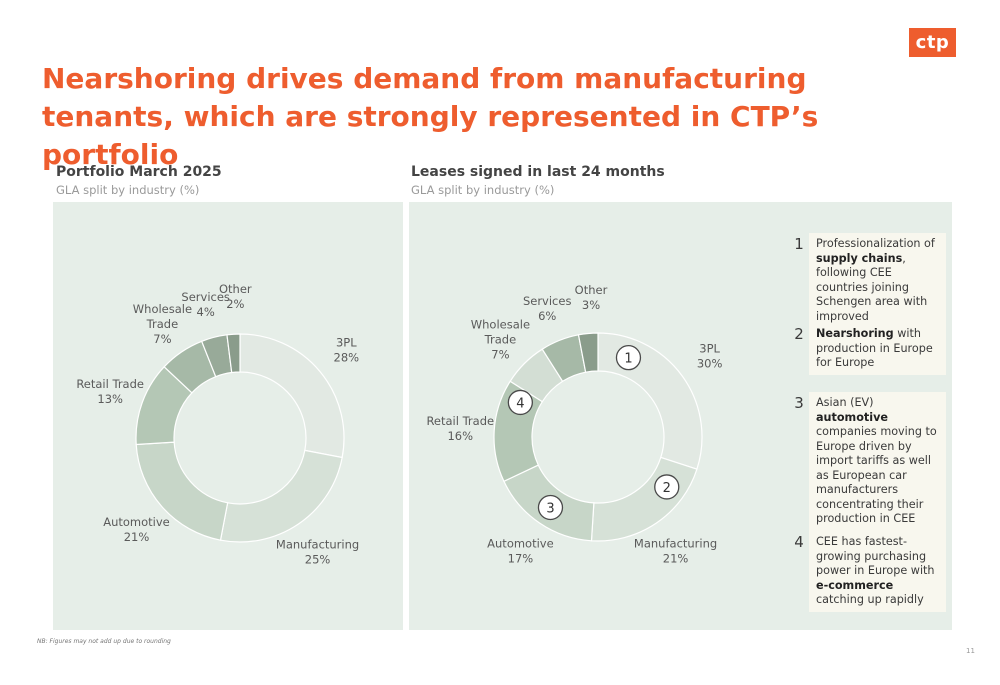 The width and height of the screenshot is (1000, 685). What do you see at coordinates (547, 308) in the screenshot?
I see `slice-label-services: Services 6%` at bounding box center [547, 308].